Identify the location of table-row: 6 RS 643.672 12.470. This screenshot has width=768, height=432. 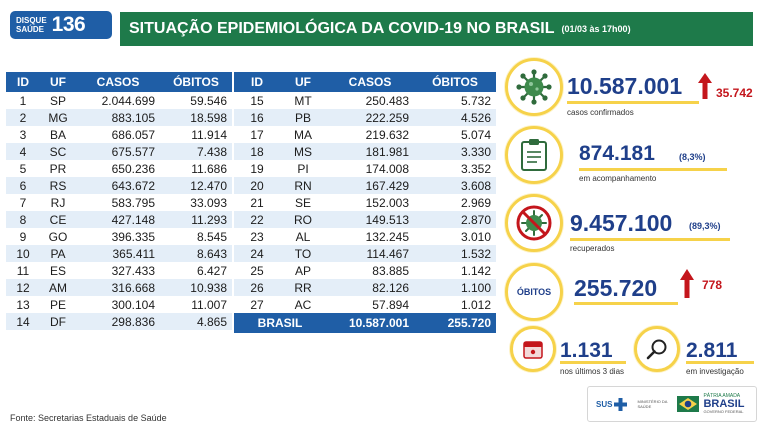
(119, 185).